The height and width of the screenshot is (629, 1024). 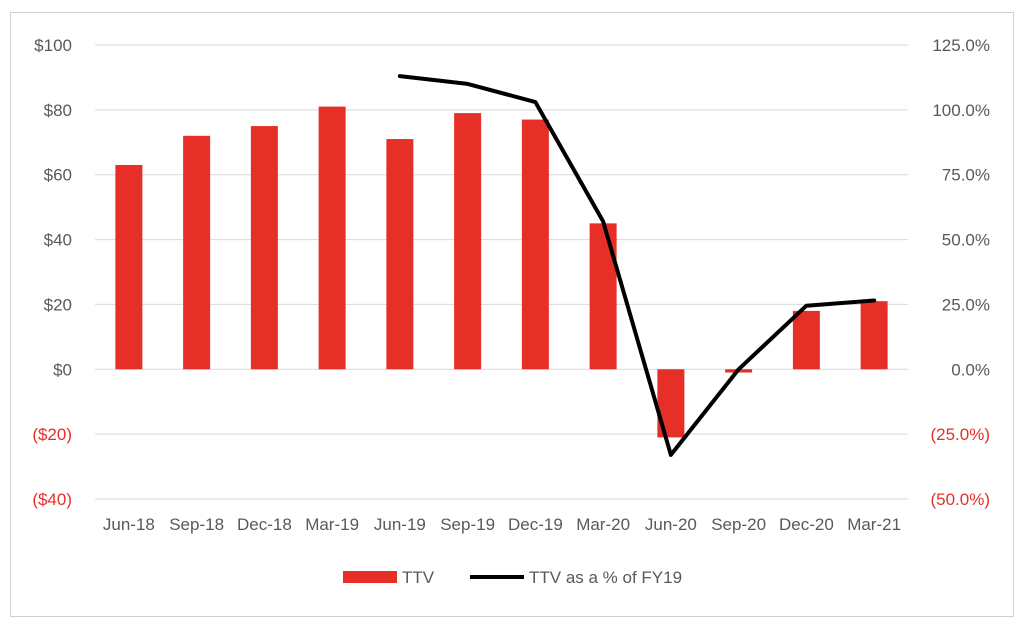 What do you see at coordinates (960, 499) in the screenshot?
I see `right-tick-label: (50.0%)` at bounding box center [960, 499].